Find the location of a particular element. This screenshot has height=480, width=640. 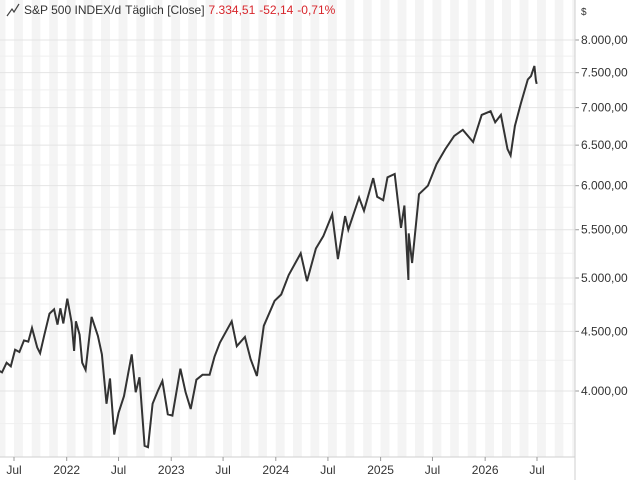

x-tick-label: 2026 is located at coordinates (485, 470).